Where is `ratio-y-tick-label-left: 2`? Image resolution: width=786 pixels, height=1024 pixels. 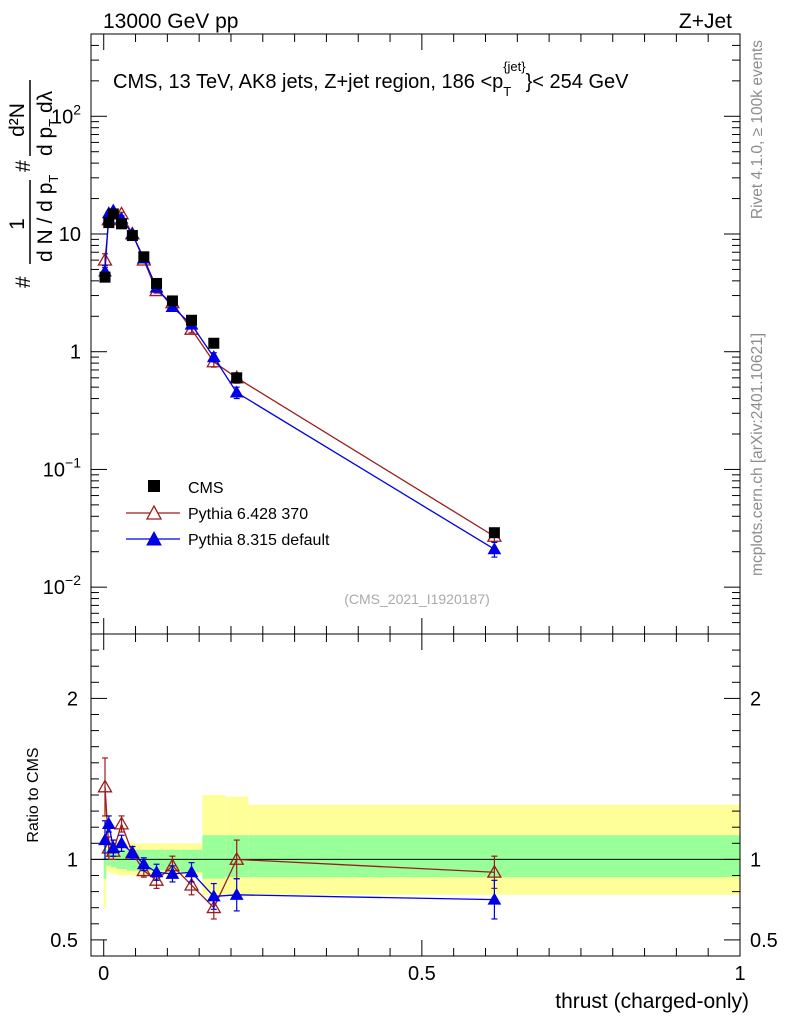
ratio-y-tick-label-left: 2 is located at coordinates (72, 699).